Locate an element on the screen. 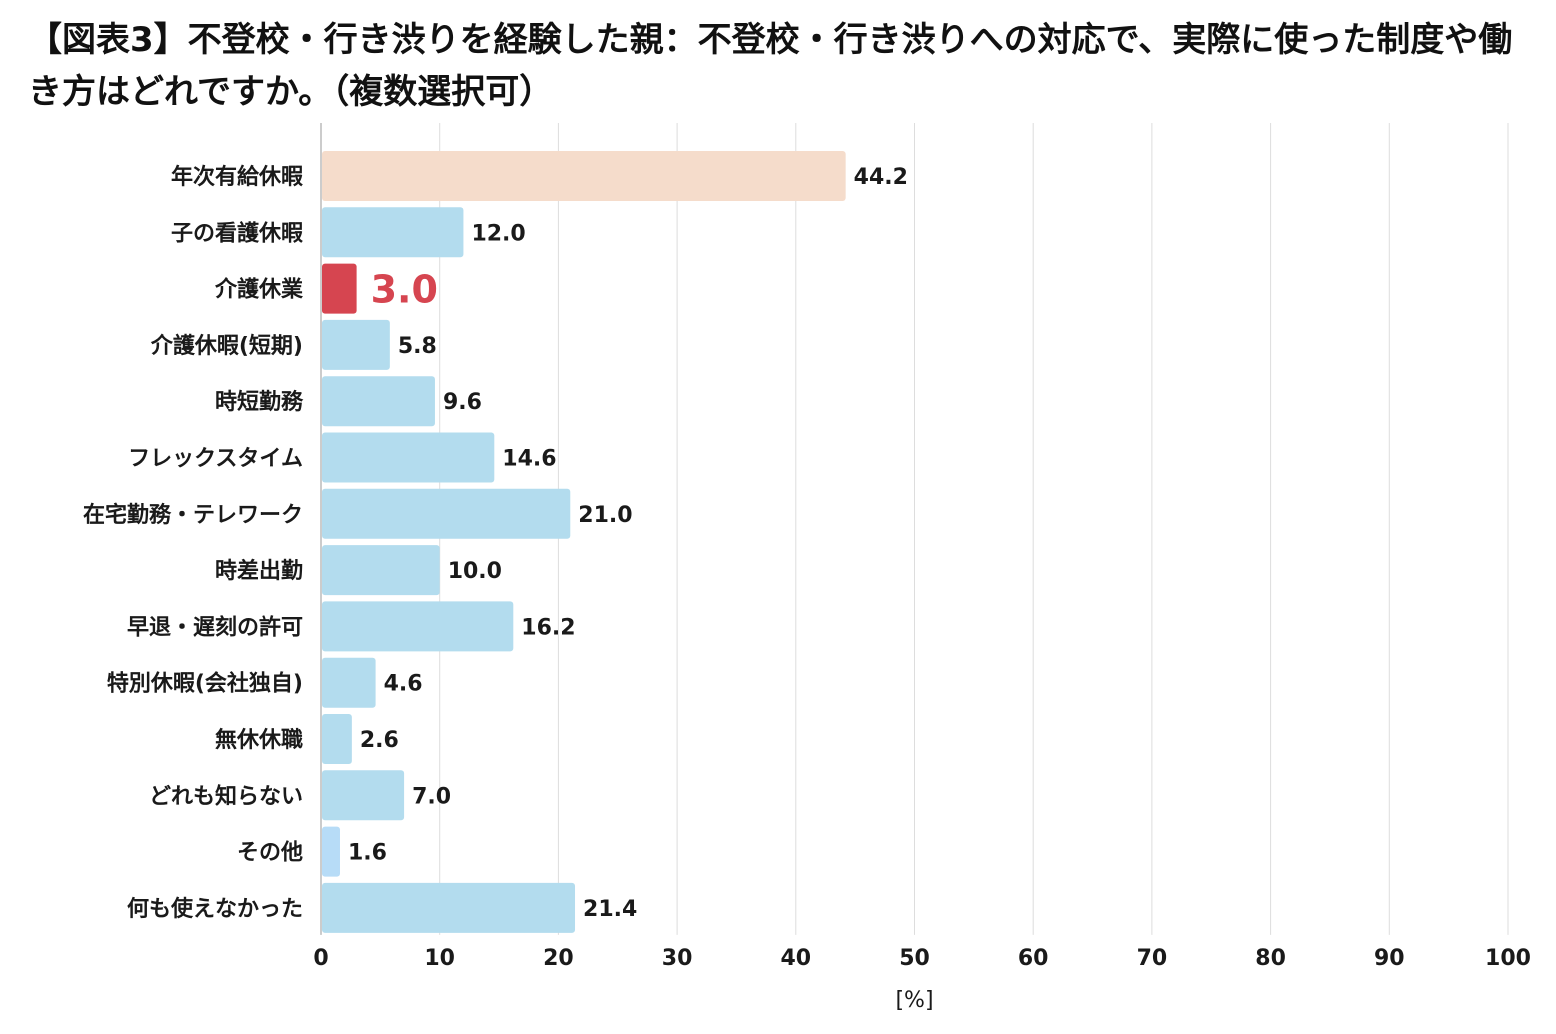 The image size is (1556, 1034). x-tick-label: 70 is located at coordinates (1152, 958).